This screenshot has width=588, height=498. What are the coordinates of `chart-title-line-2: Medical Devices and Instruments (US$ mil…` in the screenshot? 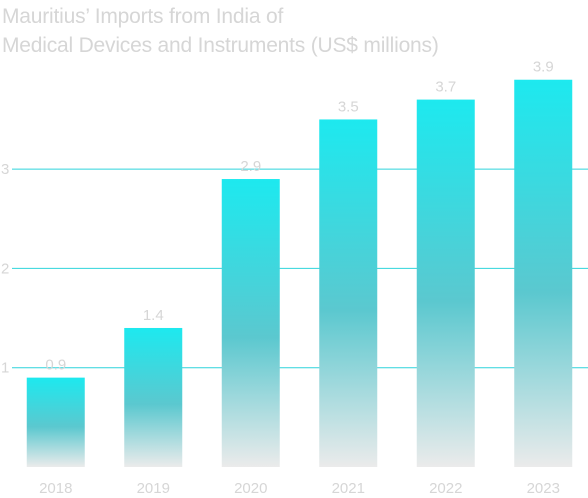 It's located at (220, 45).